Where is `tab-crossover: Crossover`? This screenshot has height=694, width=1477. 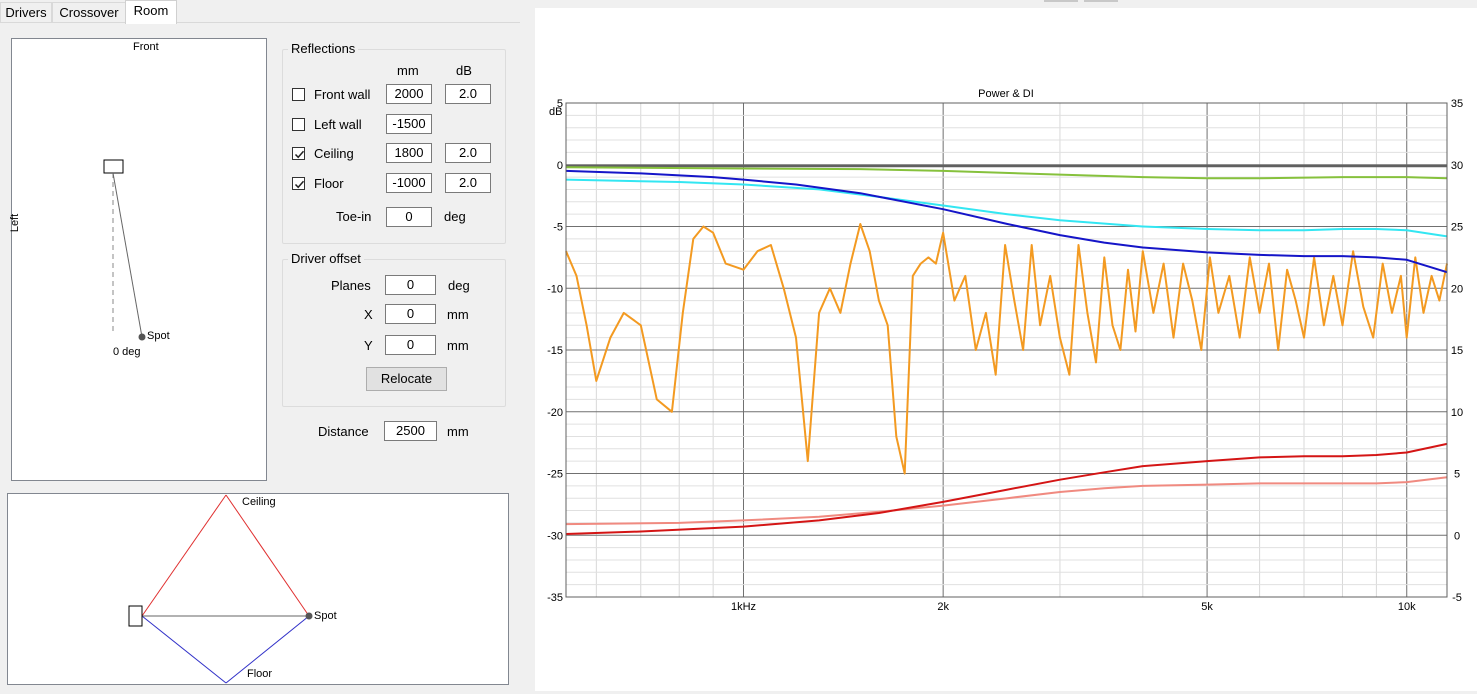 tab-crossover: Crossover is located at coordinates (89, 12).